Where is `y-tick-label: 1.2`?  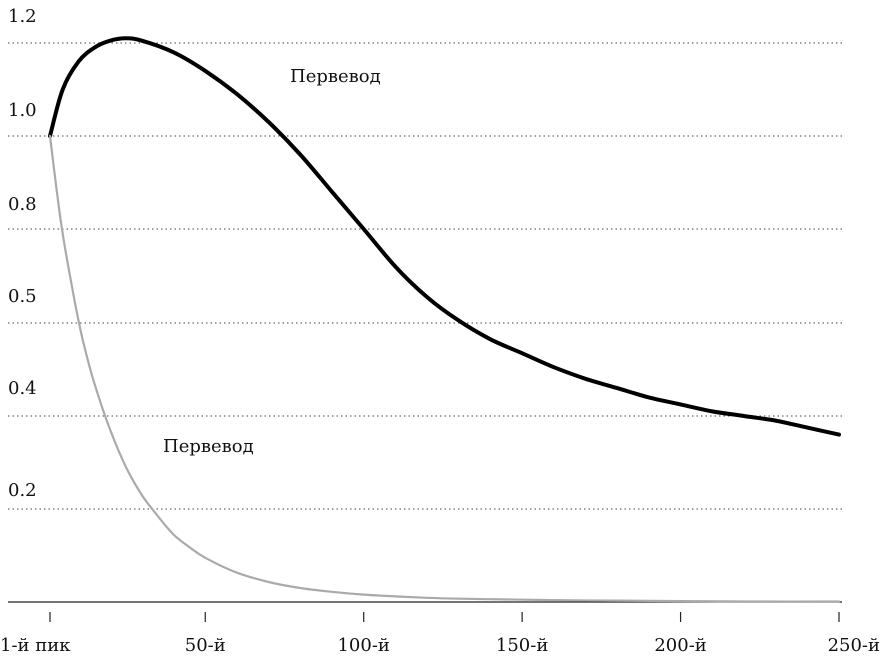 y-tick-label: 1.2 is located at coordinates (22, 16).